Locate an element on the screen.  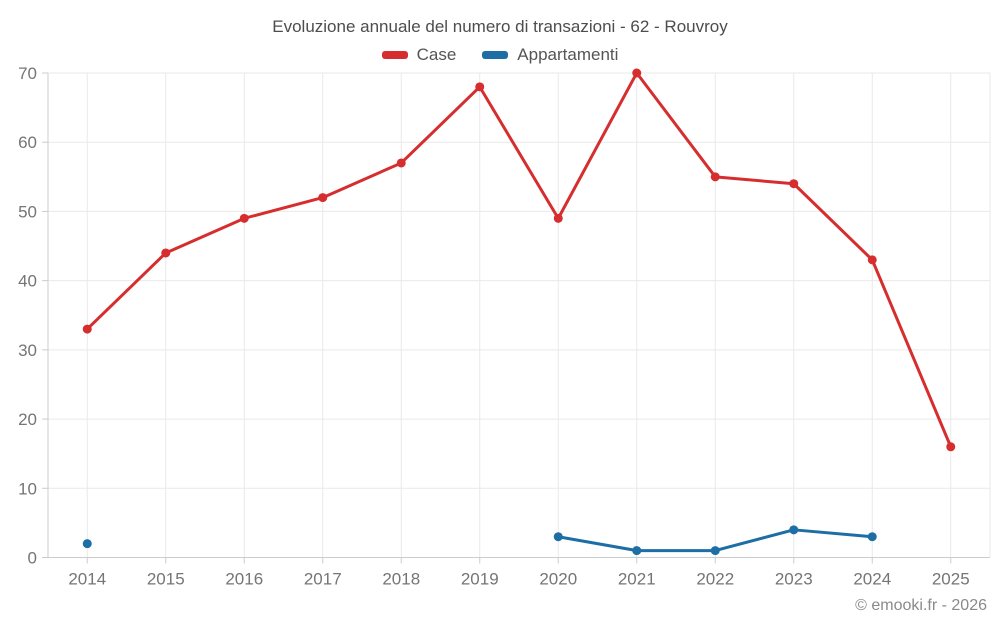
legend-item-appartamenti: Appartamenti is located at coordinates (550, 55).